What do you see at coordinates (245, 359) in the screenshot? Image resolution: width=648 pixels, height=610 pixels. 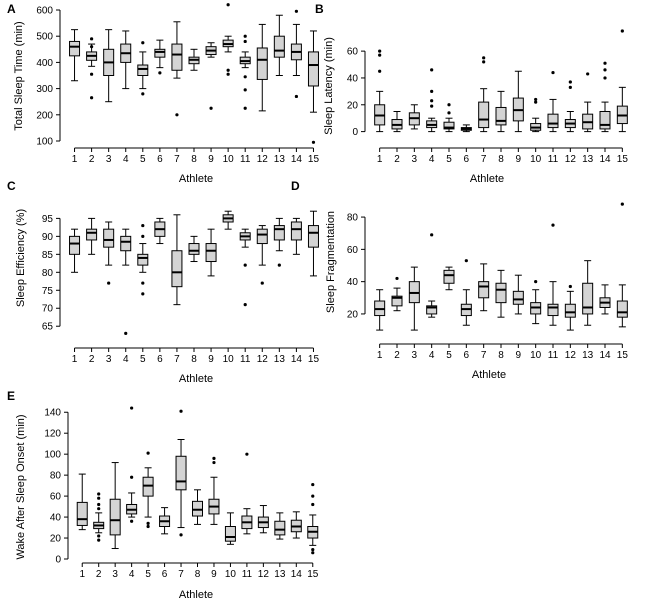 I see `panel-c-x-tick-label: 11` at bounding box center [245, 359].